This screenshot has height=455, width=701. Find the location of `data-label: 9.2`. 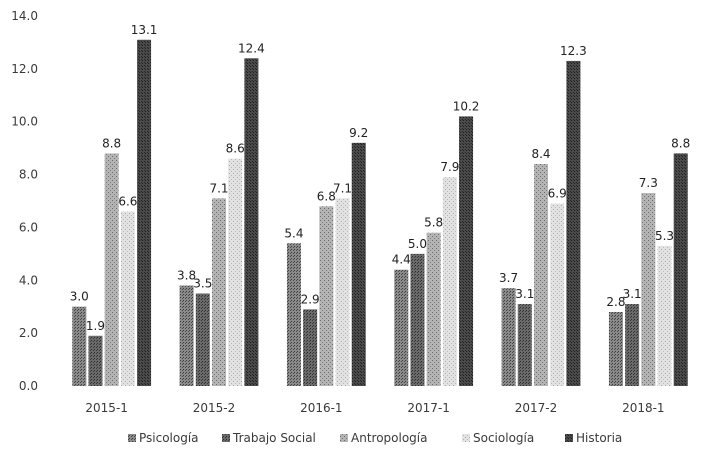

data-label: 9.2 is located at coordinates (358, 133).